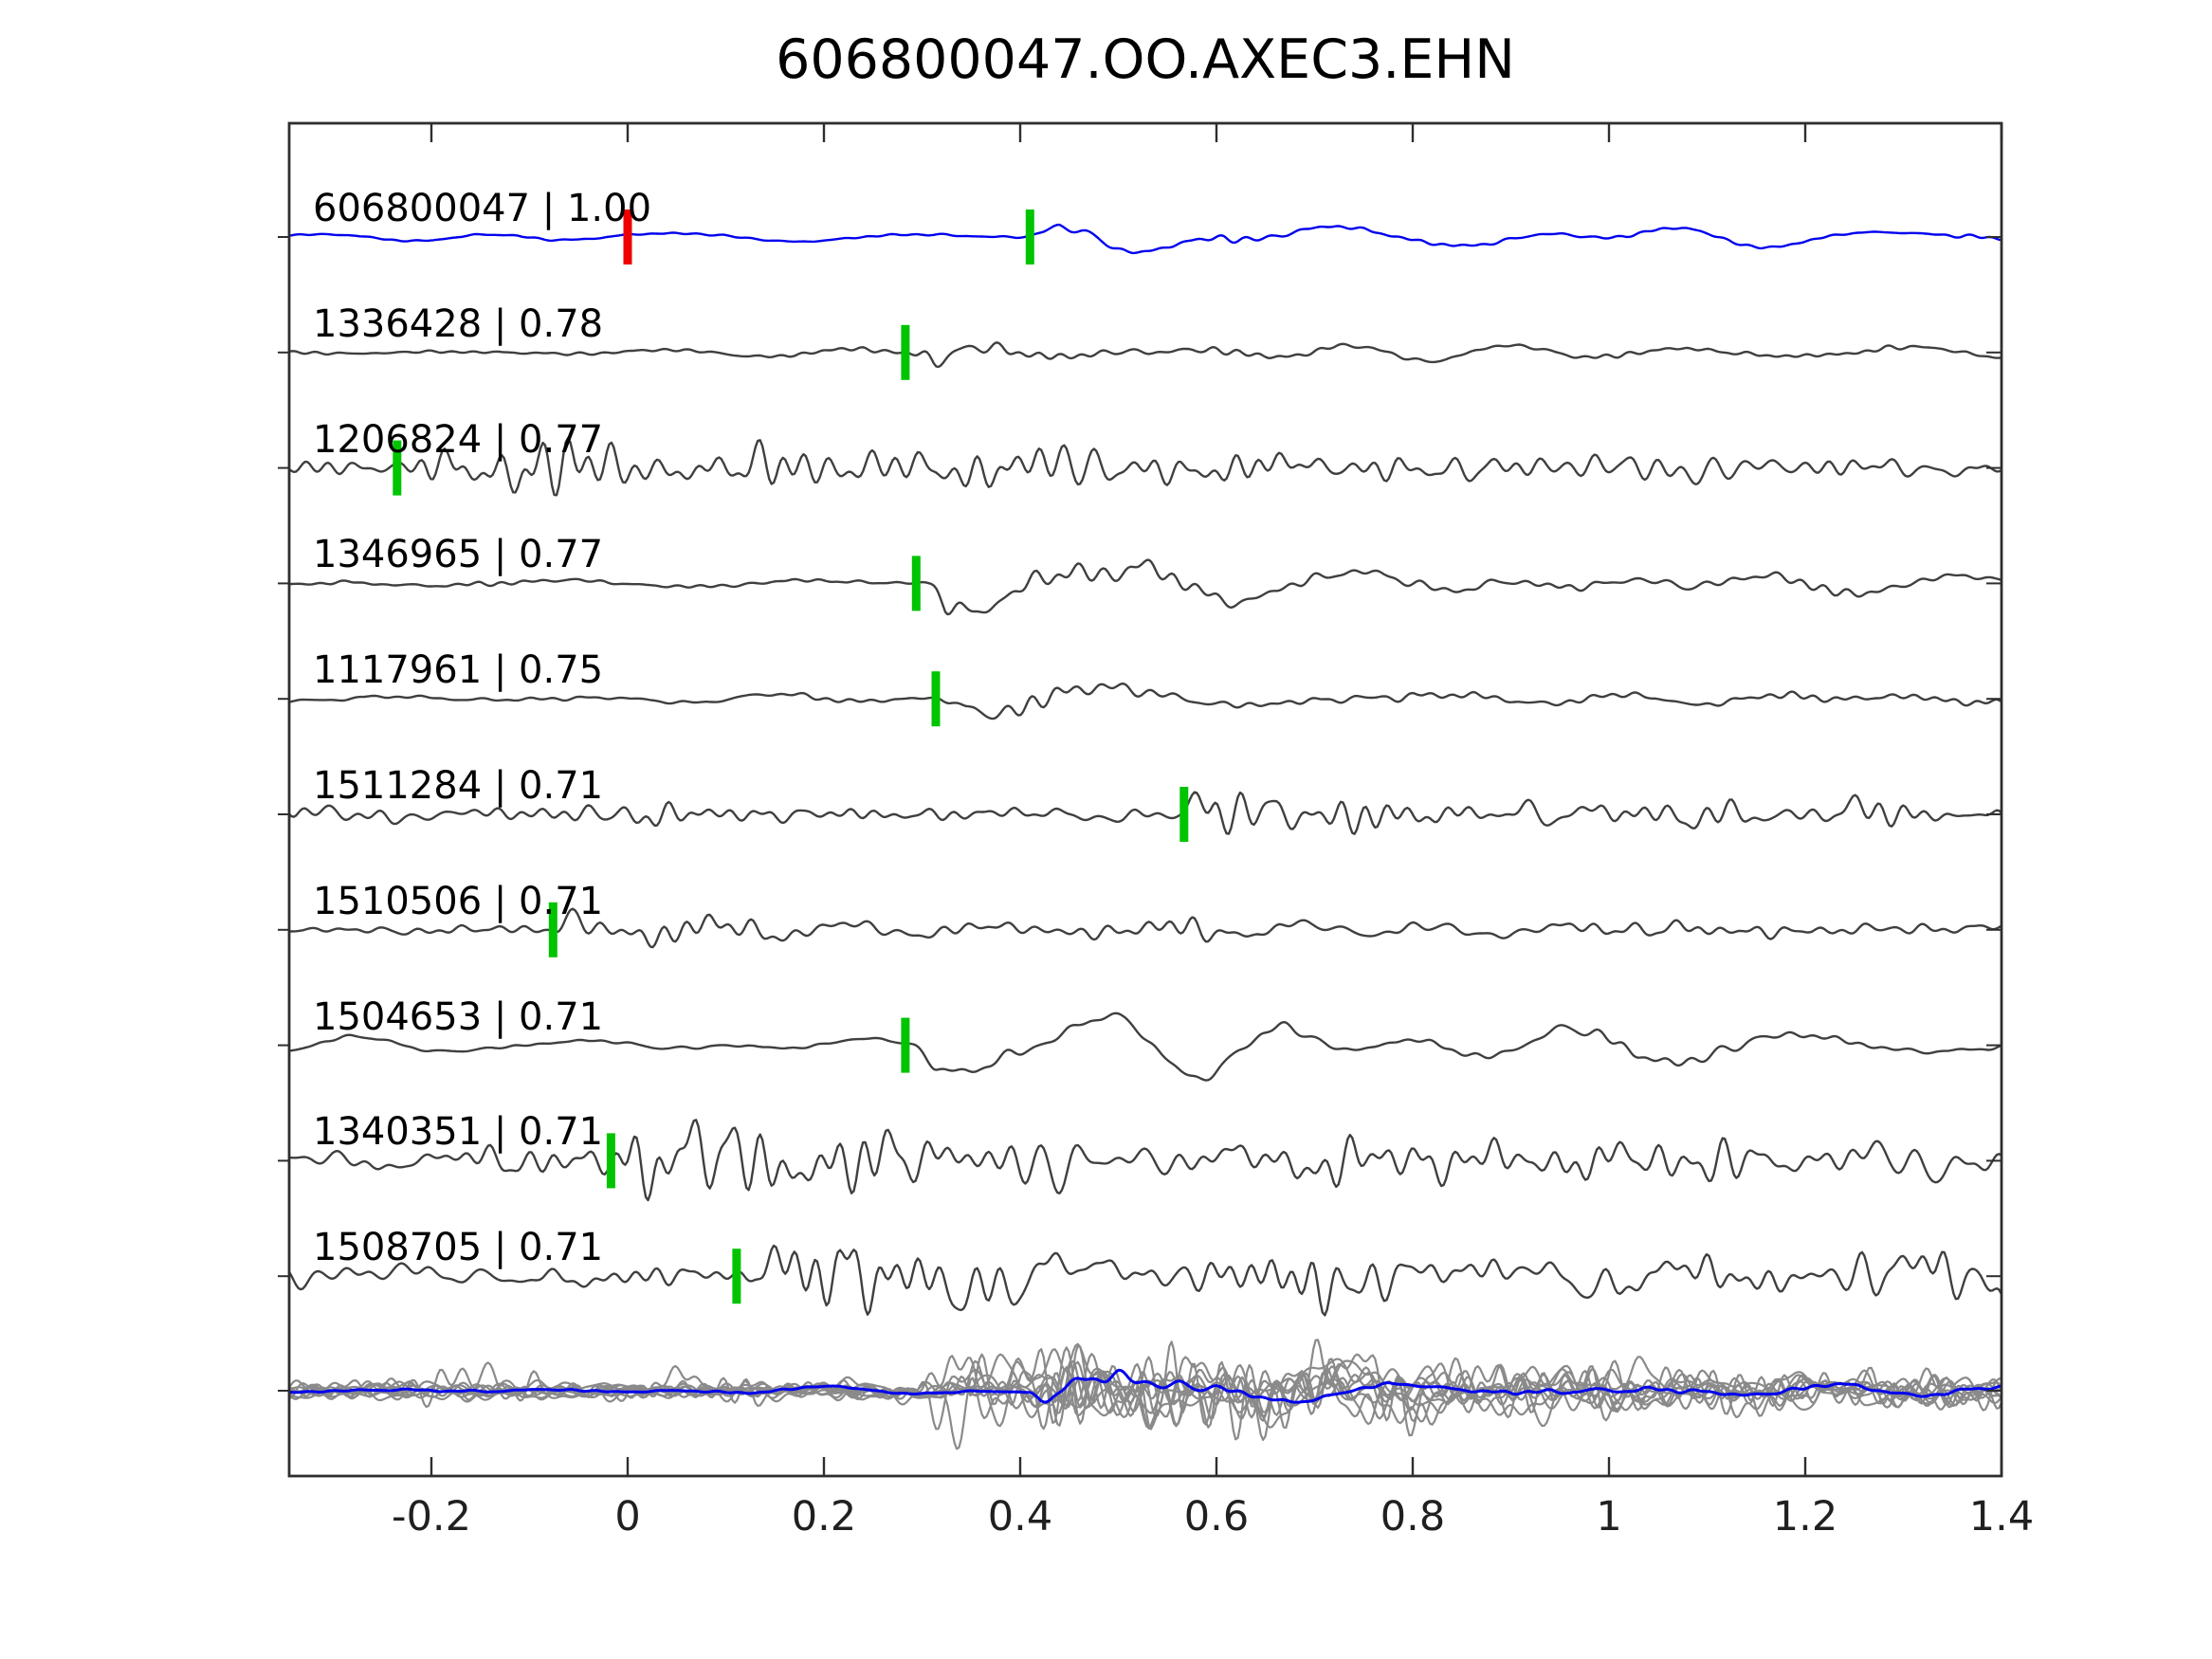 The height and width of the screenshot is (1659, 2212). Describe the element at coordinates (458, 670) in the screenshot. I see `trace-label: 1117961 | 0.75` at that location.